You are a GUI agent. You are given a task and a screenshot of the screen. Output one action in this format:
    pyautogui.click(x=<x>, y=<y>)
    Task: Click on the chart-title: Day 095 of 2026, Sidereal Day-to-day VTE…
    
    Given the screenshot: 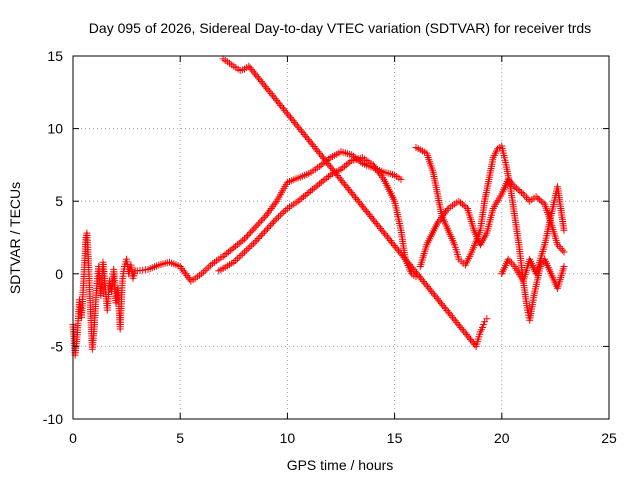 What is the action you would take?
    pyautogui.click(x=340, y=28)
    